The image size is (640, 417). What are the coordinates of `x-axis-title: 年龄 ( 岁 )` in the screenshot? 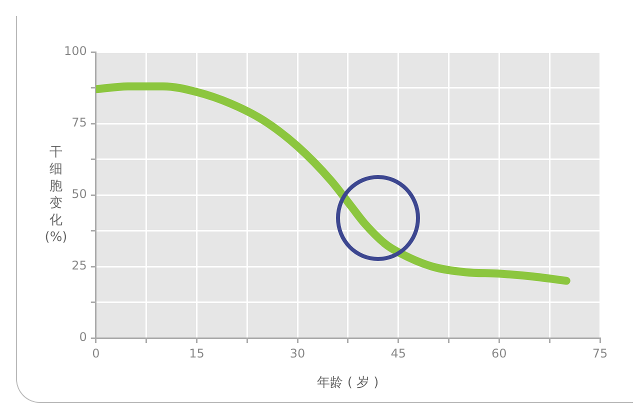 It's located at (348, 383).